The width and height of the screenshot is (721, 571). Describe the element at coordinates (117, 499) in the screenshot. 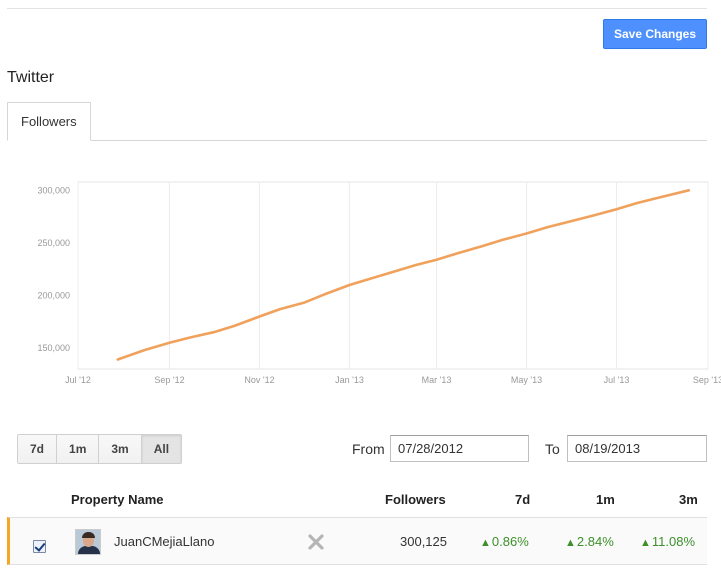

I see `header-property-name: Property Name` at that location.